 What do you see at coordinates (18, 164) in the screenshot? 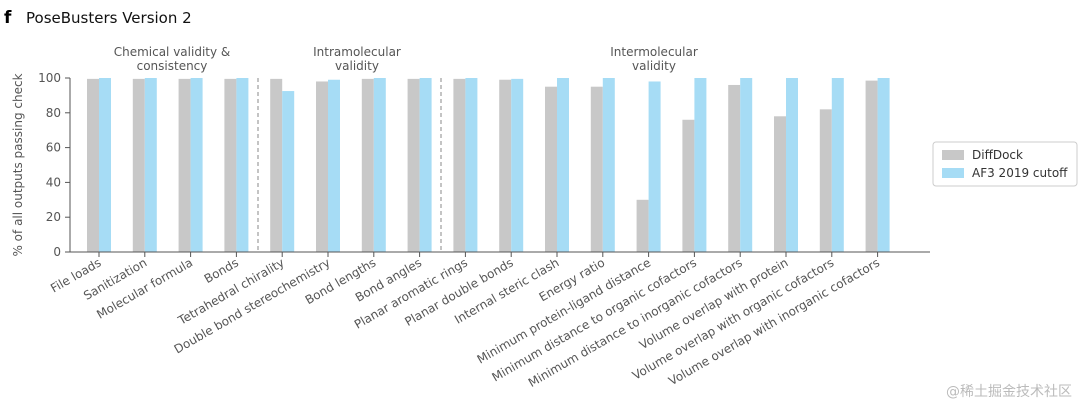
I see `y-axis-label: % of all outputs passing check` at bounding box center [18, 164].